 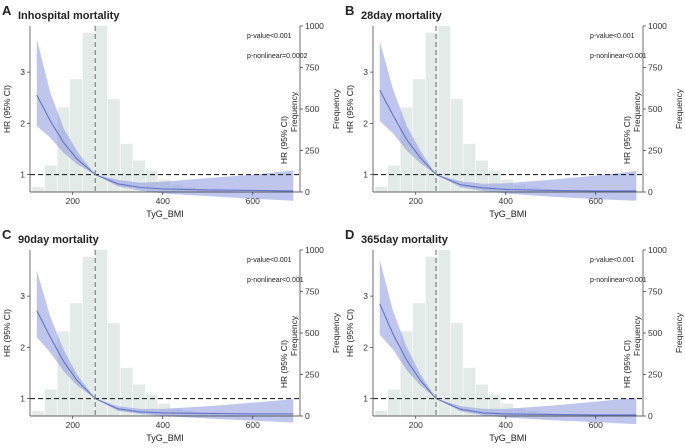 I want to click on panel-title: 28day mortality, so click(x=402, y=16).